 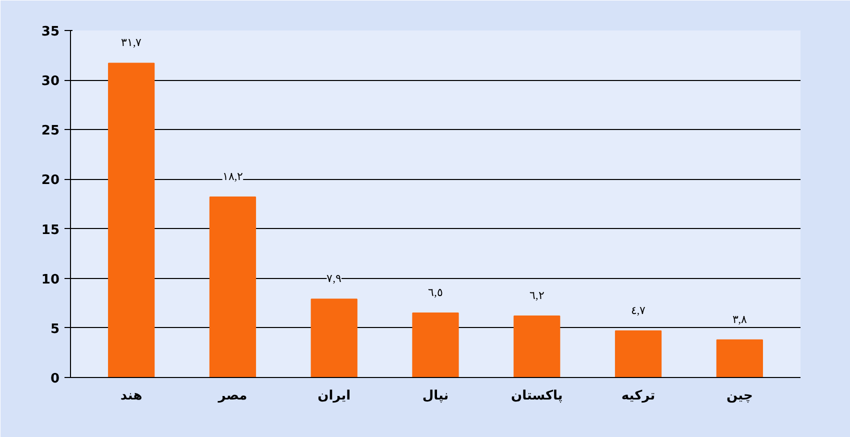 What do you see at coordinates (739, 396) in the screenshot?
I see `x-tick-label: چین` at bounding box center [739, 396].